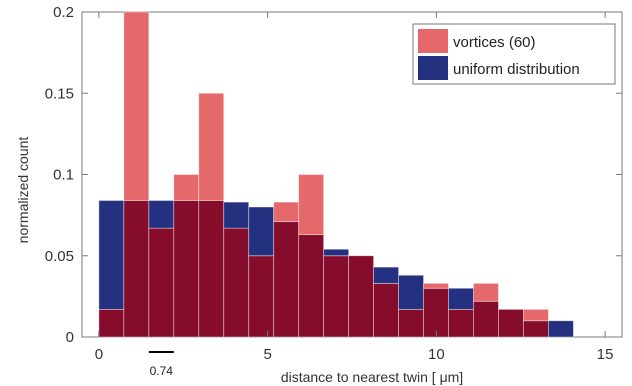 This screenshot has width=632, height=386. What do you see at coordinates (516, 69) in the screenshot?
I see `legend-label-uniform: uniform distribution` at bounding box center [516, 69].